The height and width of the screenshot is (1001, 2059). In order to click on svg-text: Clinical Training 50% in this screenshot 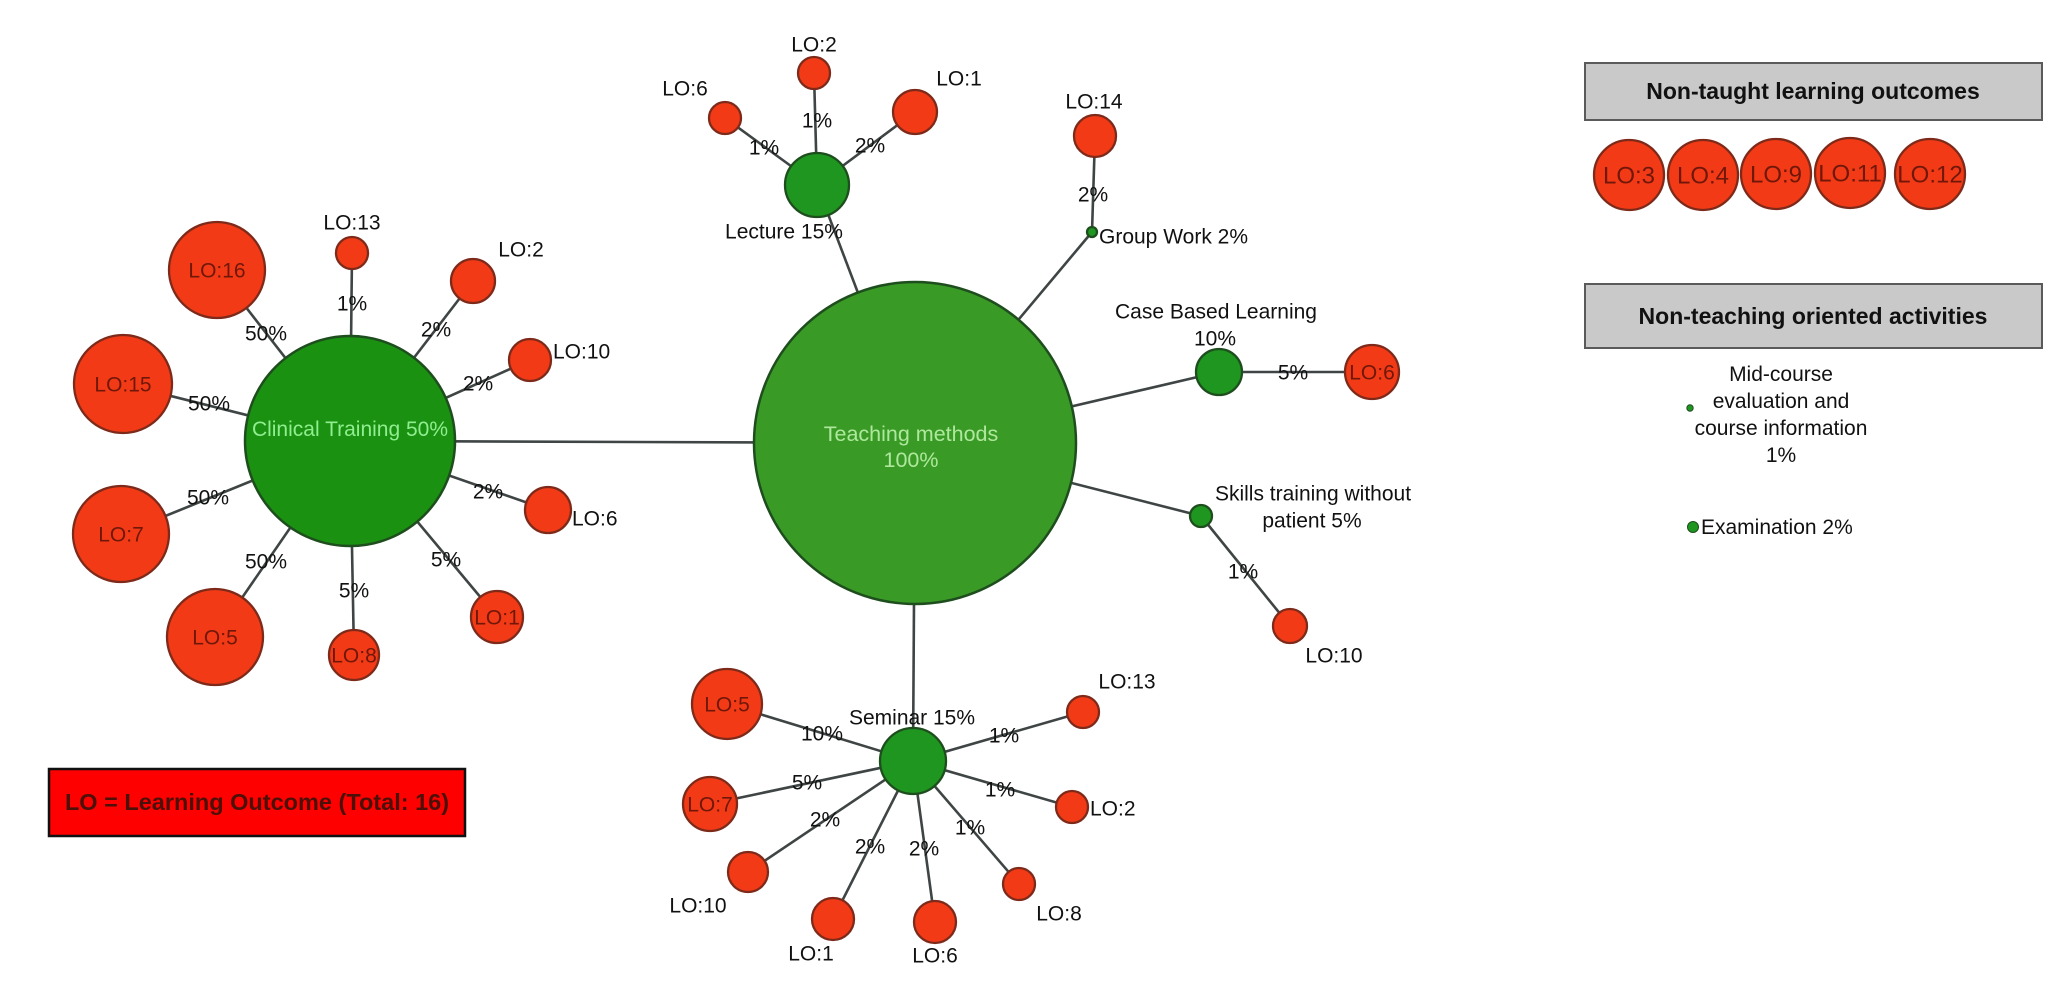, I will do `click(350, 429)`.